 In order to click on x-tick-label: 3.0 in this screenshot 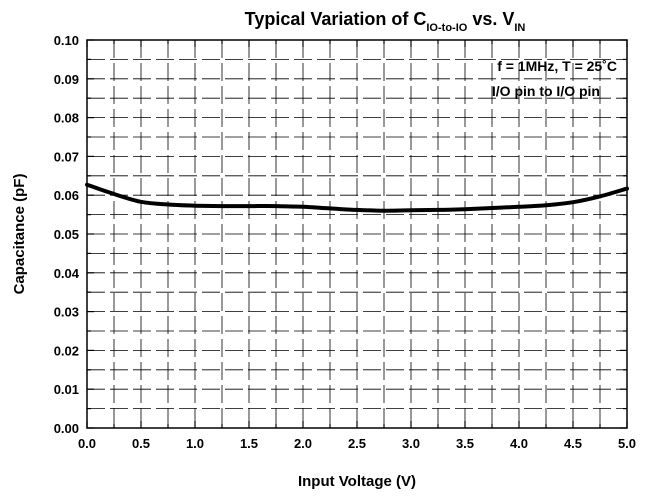, I will do `click(411, 443)`.